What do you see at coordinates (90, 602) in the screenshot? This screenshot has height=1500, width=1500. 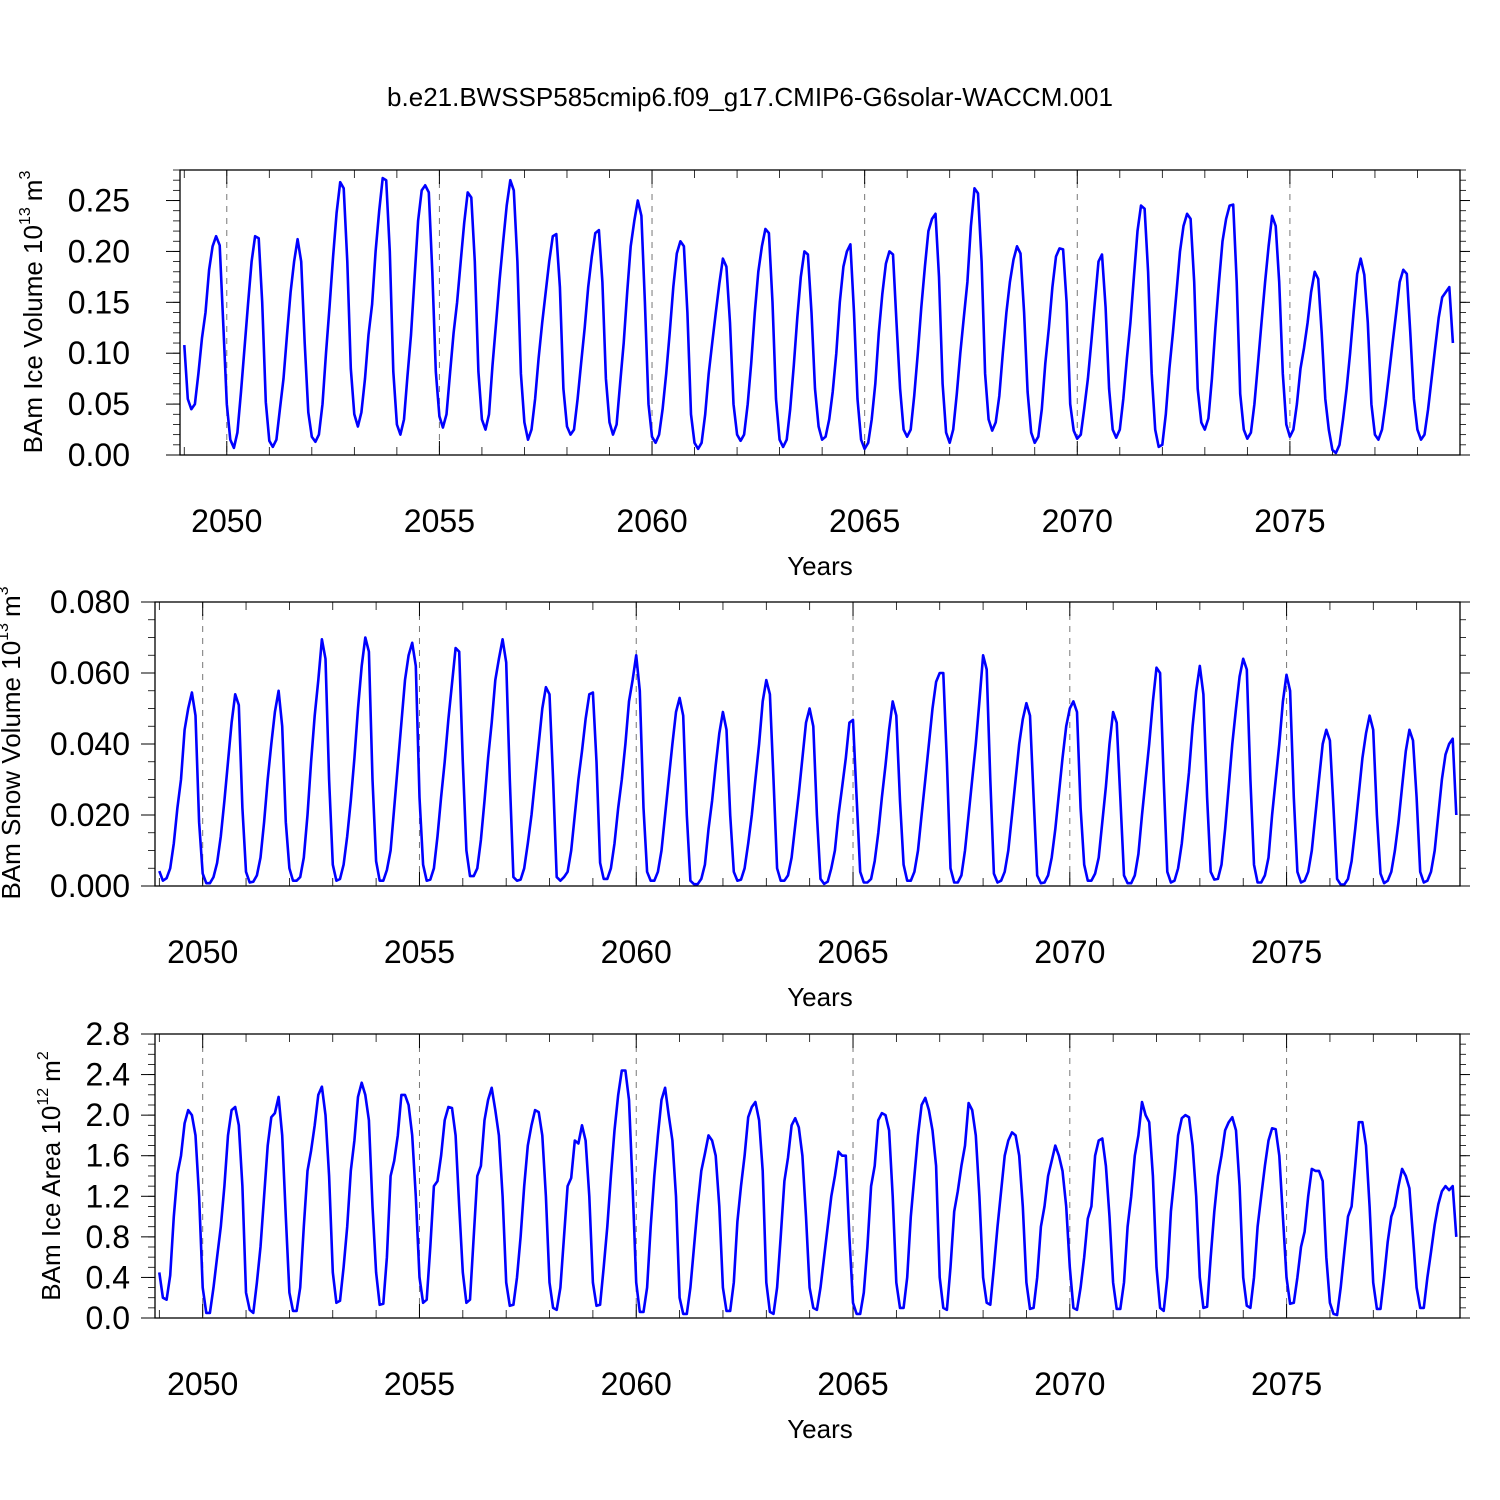 I see `panel-snow-volume-y-tick-label: 0.080` at bounding box center [90, 602].